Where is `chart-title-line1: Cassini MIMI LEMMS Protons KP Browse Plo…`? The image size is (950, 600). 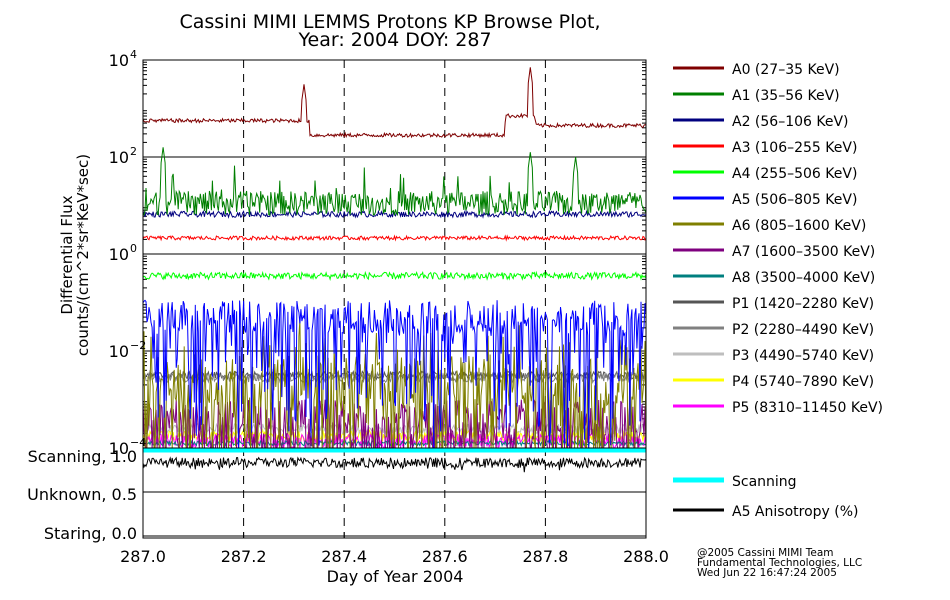 chart-title-line1: Cassini MIMI LEMMS Protons KP Browse Plo… is located at coordinates (389, 22).